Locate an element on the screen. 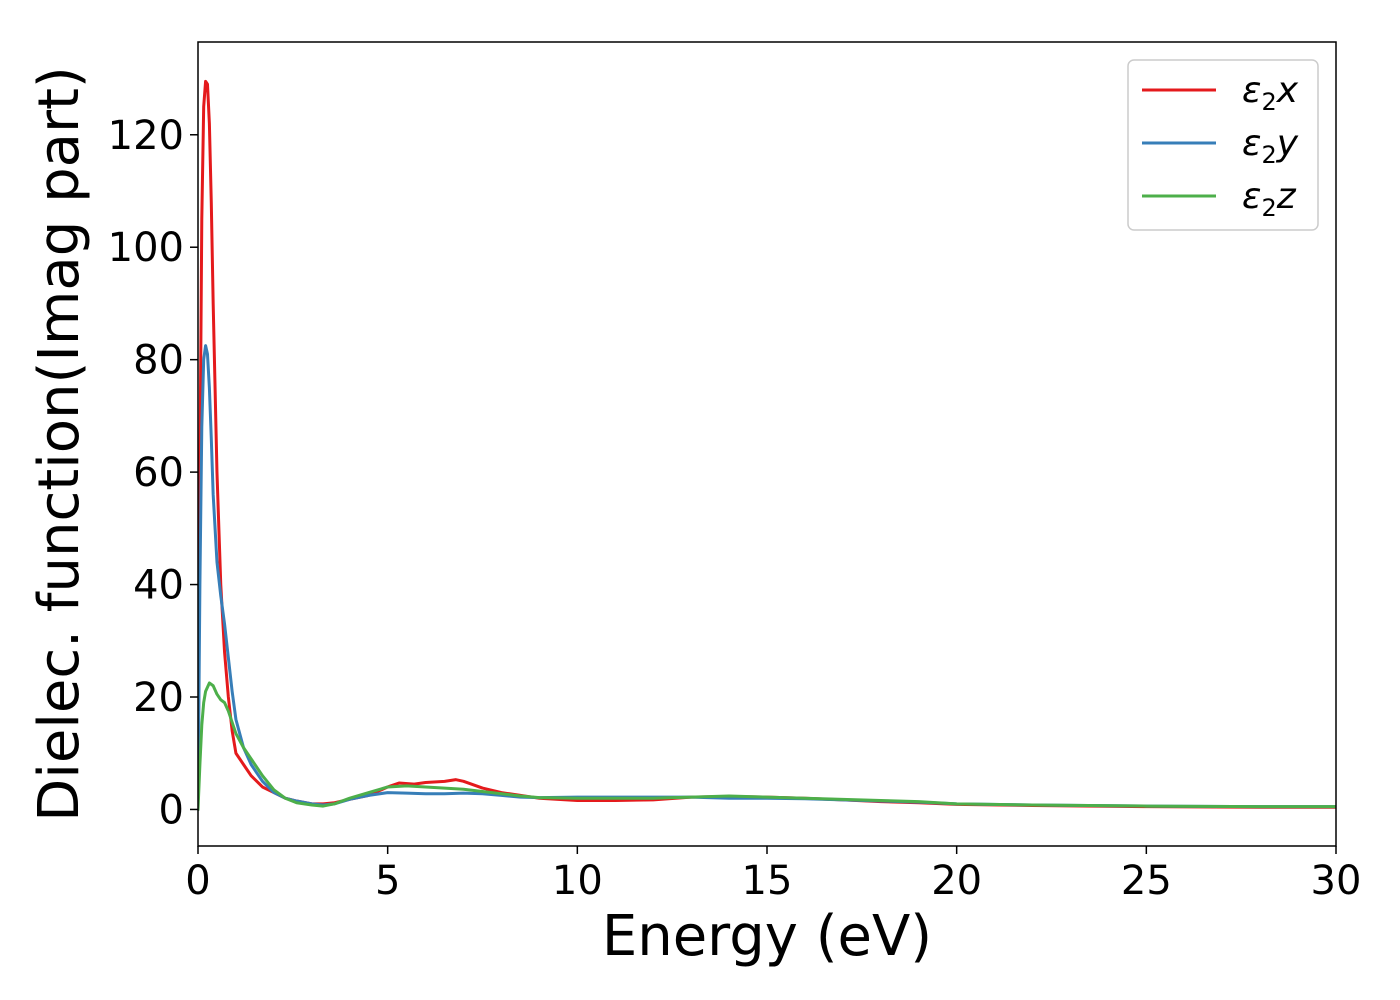 Image resolution: width=1400 pixels, height=1000 pixels. x-tick-label: 30 is located at coordinates (1336, 881).